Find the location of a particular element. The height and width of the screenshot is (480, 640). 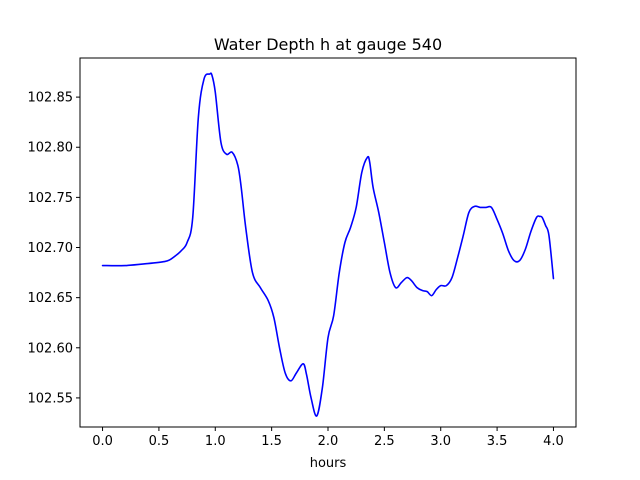

x-tick-label: 1.5 is located at coordinates (271, 441).